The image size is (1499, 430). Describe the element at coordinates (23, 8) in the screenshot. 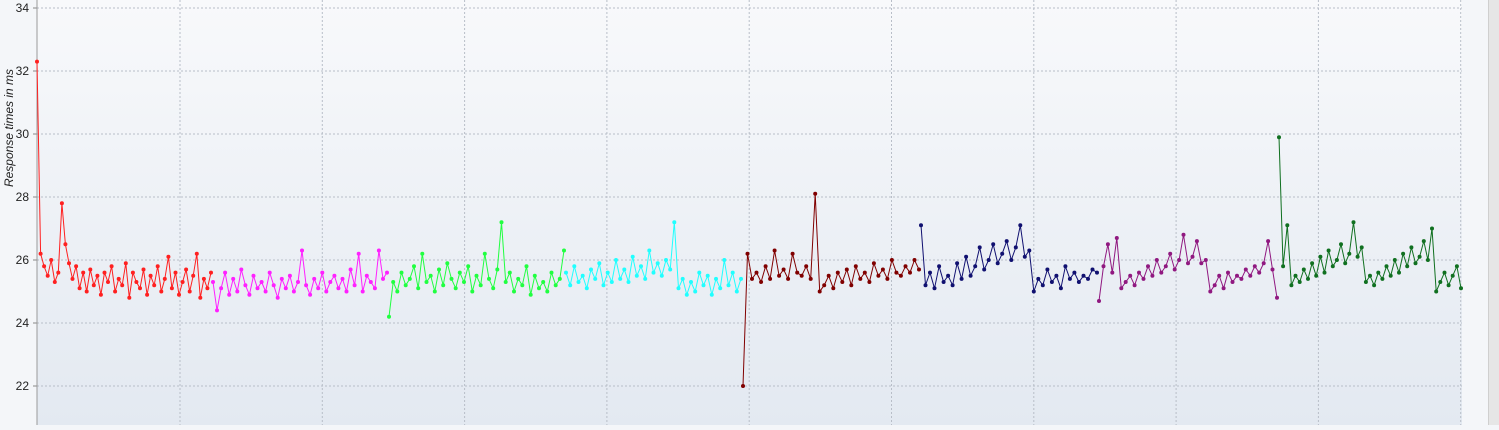

I see `y-tick-label: 34` at that location.